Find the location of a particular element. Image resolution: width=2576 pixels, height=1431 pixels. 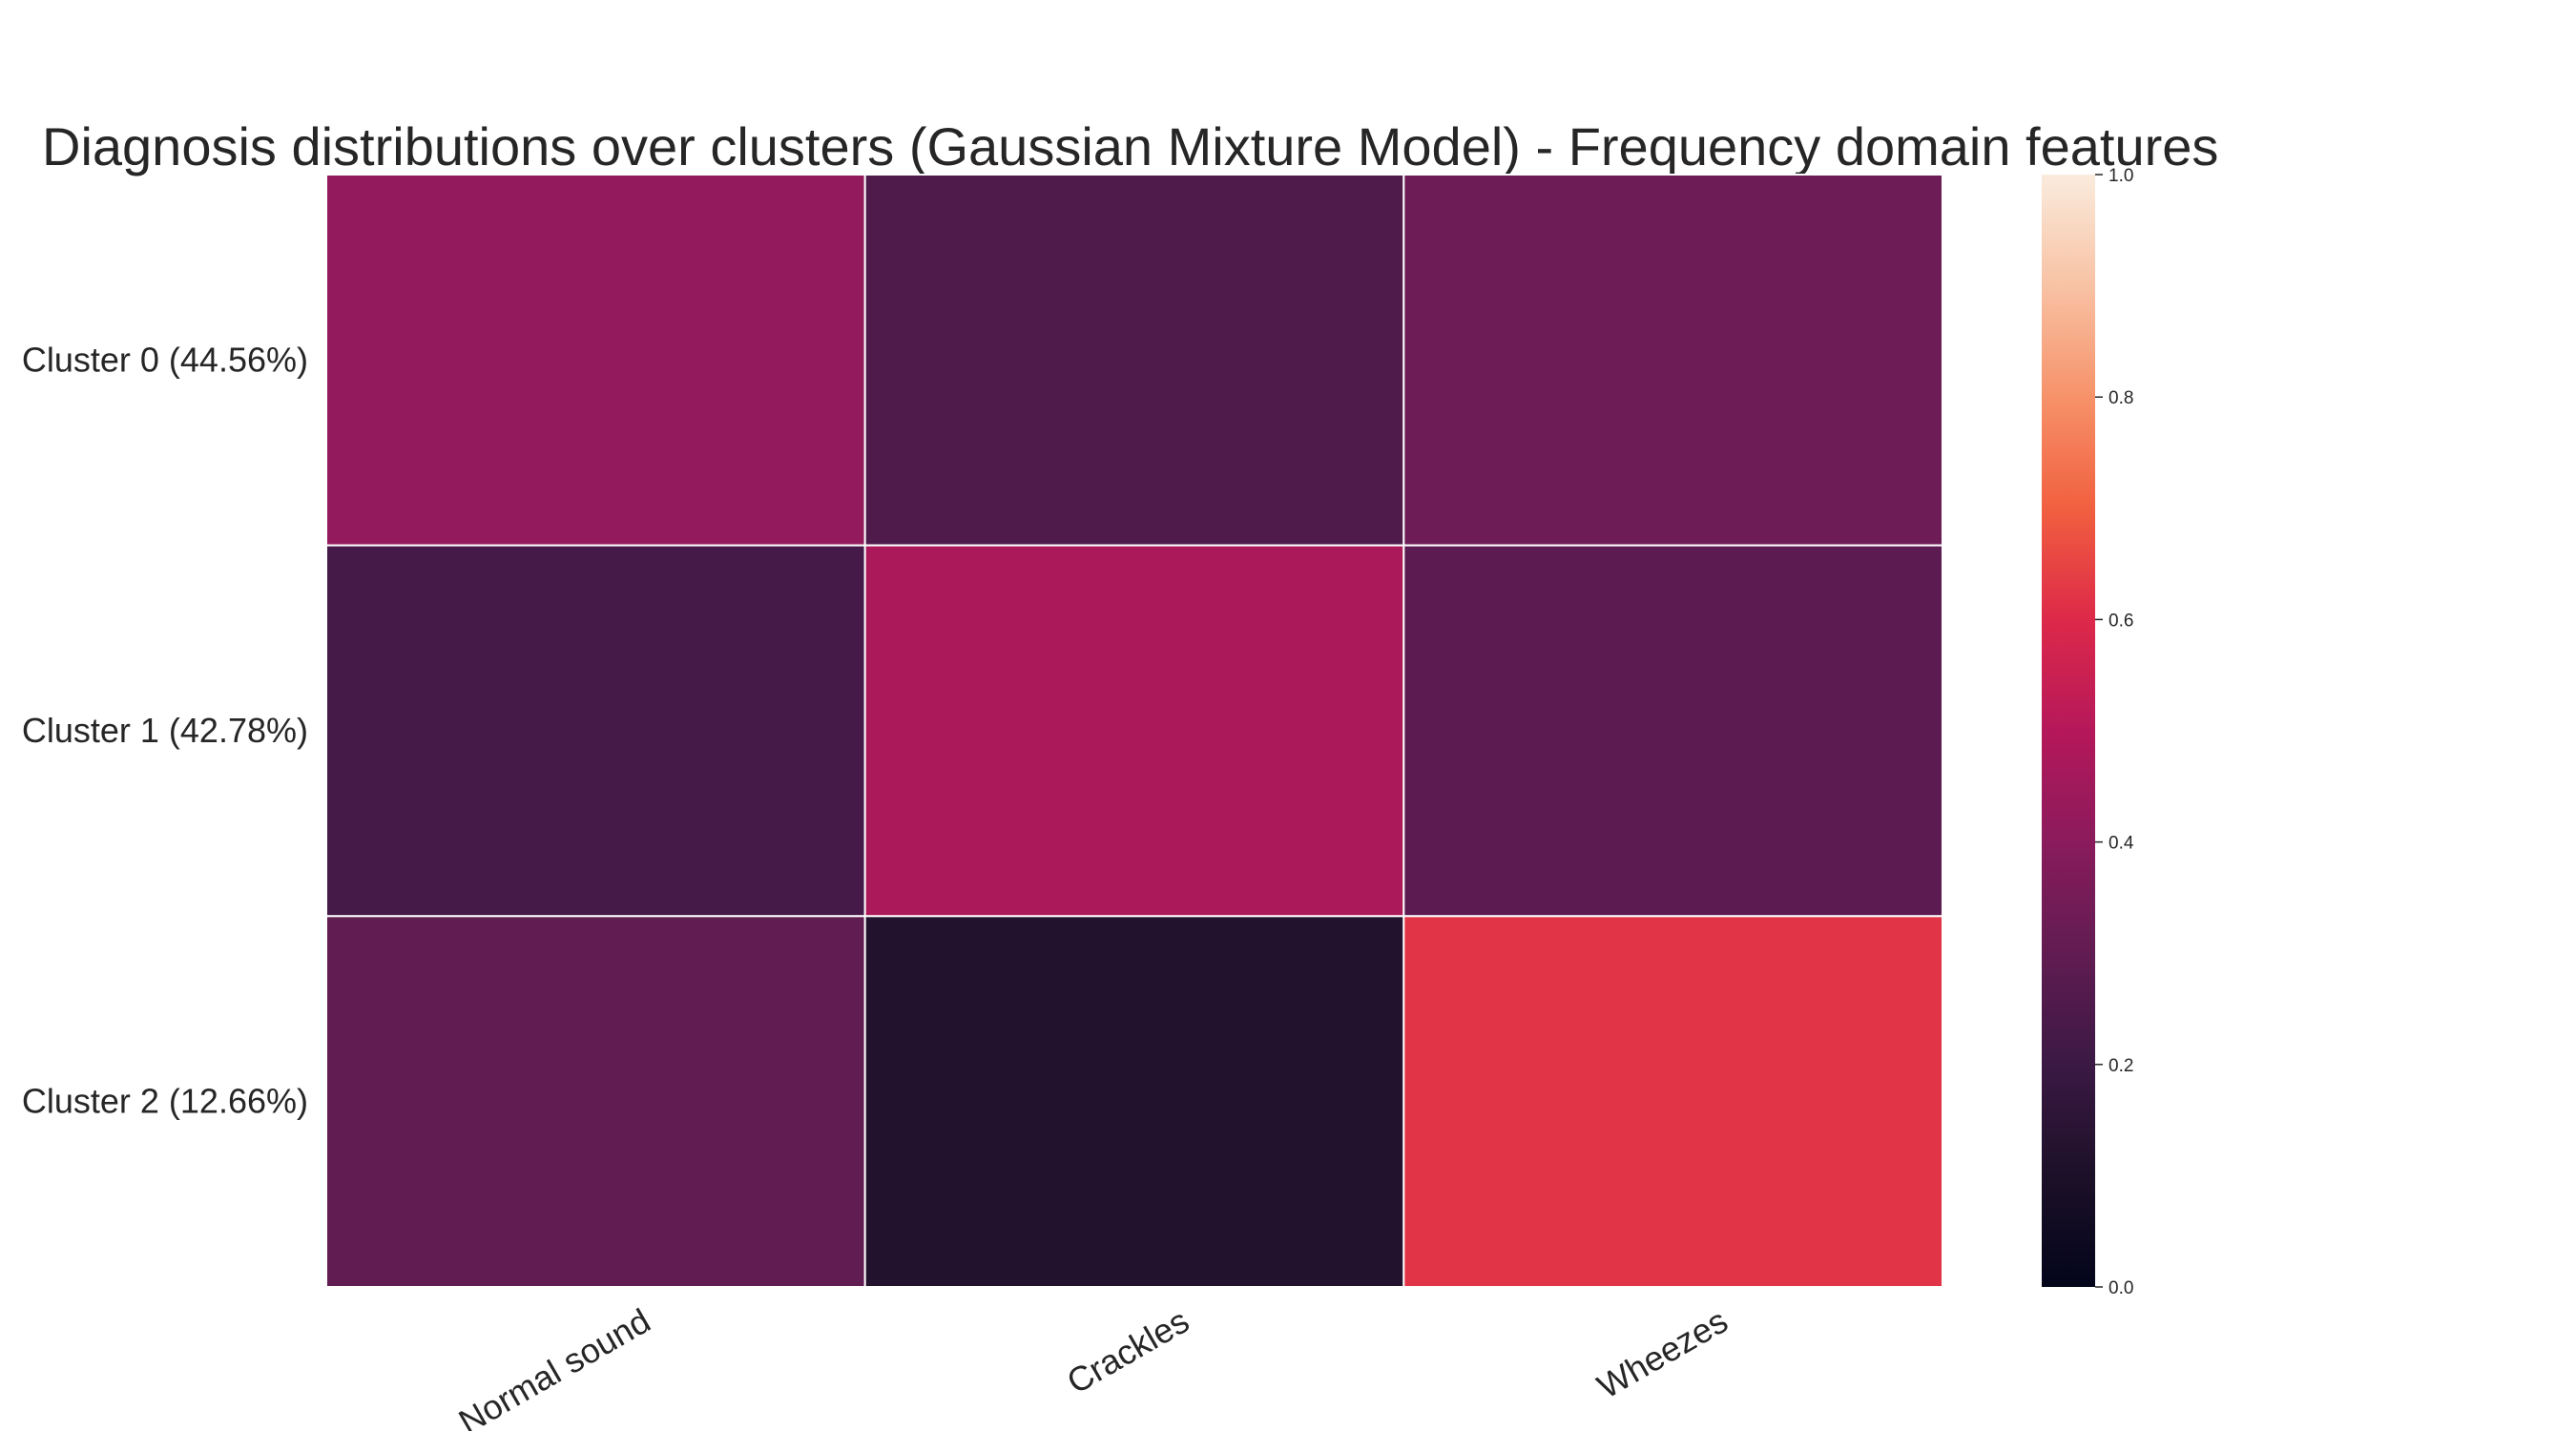

column-labels: Normal sound Crackles Wheezes is located at coordinates (1093, 1365).